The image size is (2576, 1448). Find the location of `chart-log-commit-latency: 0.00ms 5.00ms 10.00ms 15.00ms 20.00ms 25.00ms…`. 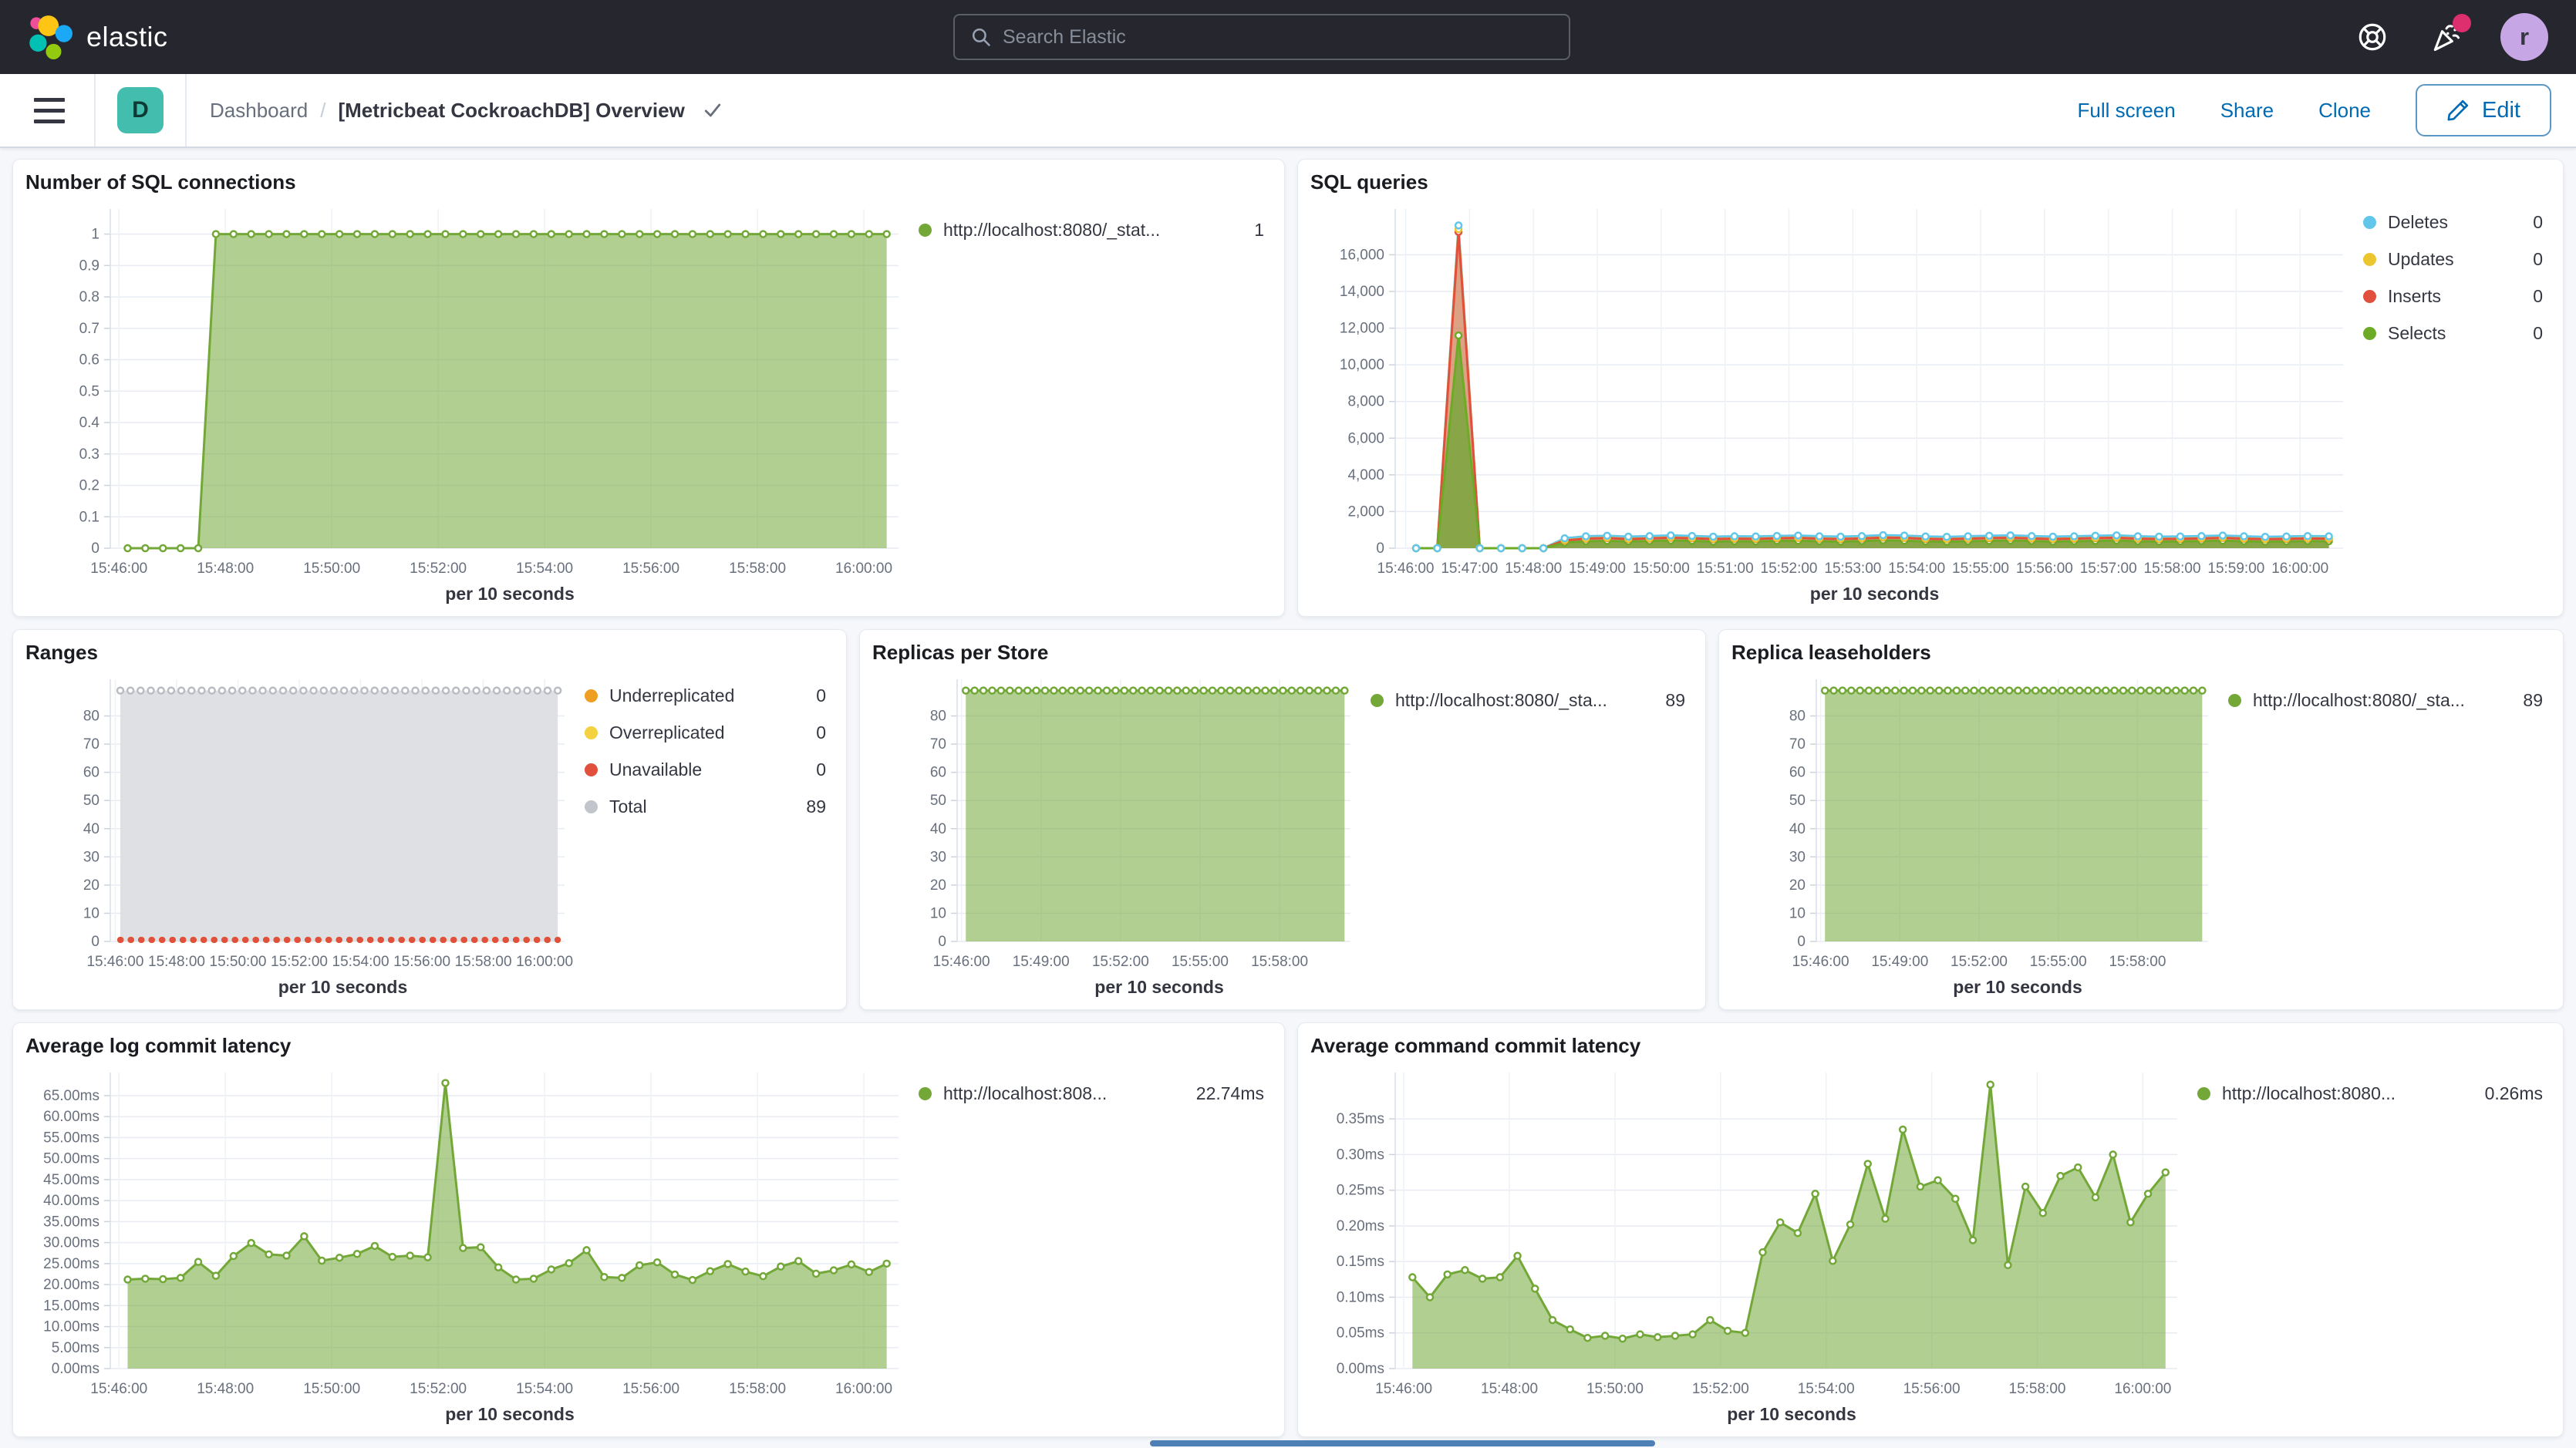

chart-log-commit-latency: 0.00ms 5.00ms 10.00ms 15.00ms 20.00ms 25.00ms… is located at coordinates (467, 1233).